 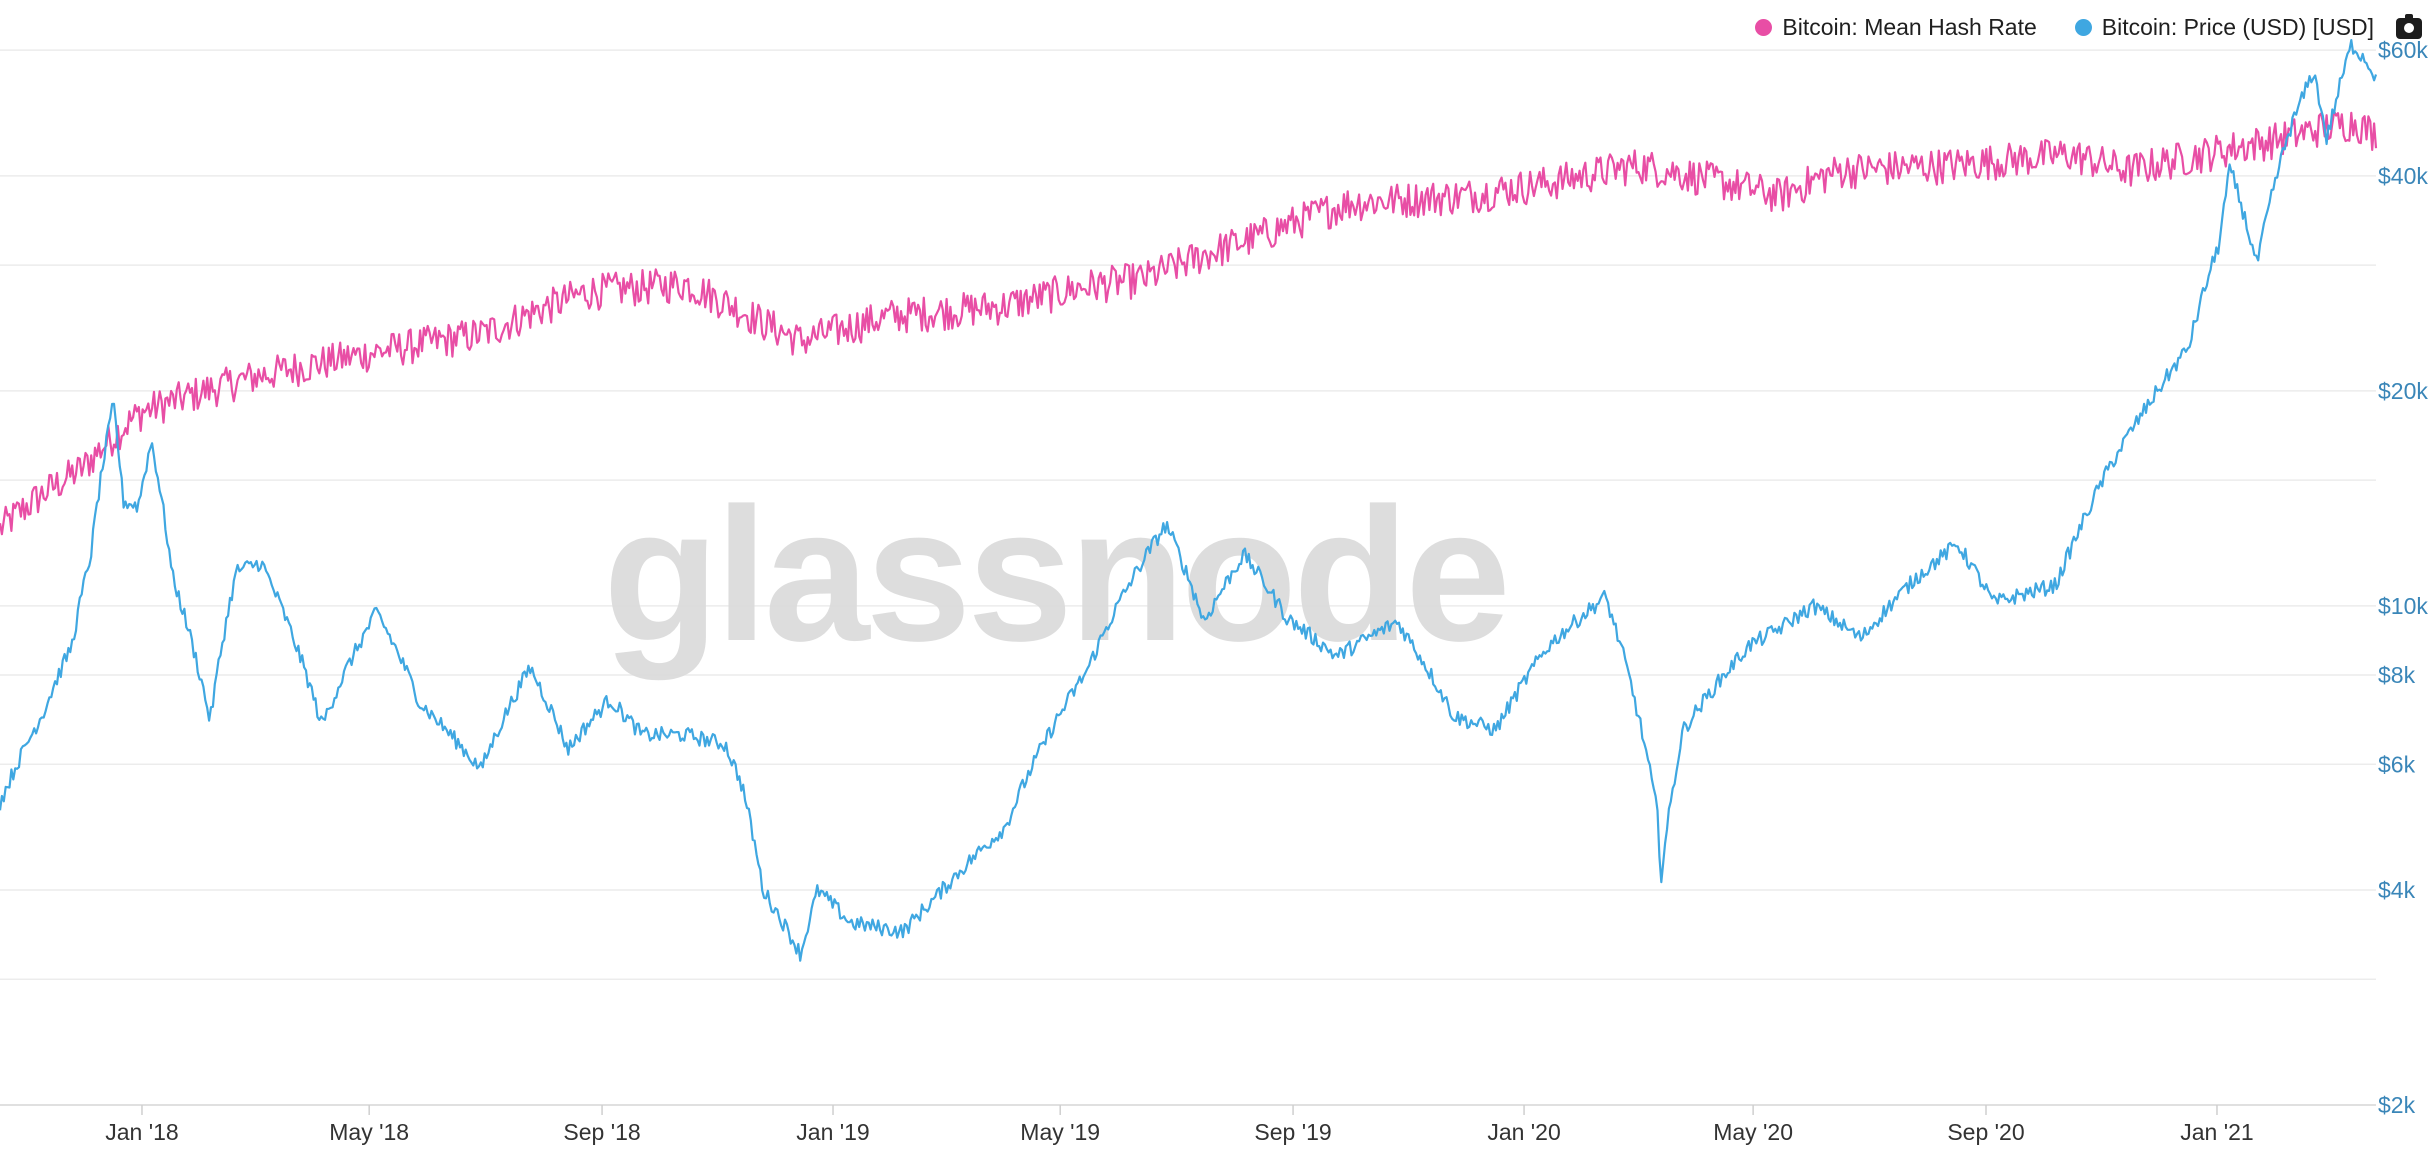 What do you see at coordinates (2083, 27) in the screenshot?
I see `legend-marker-price` at bounding box center [2083, 27].